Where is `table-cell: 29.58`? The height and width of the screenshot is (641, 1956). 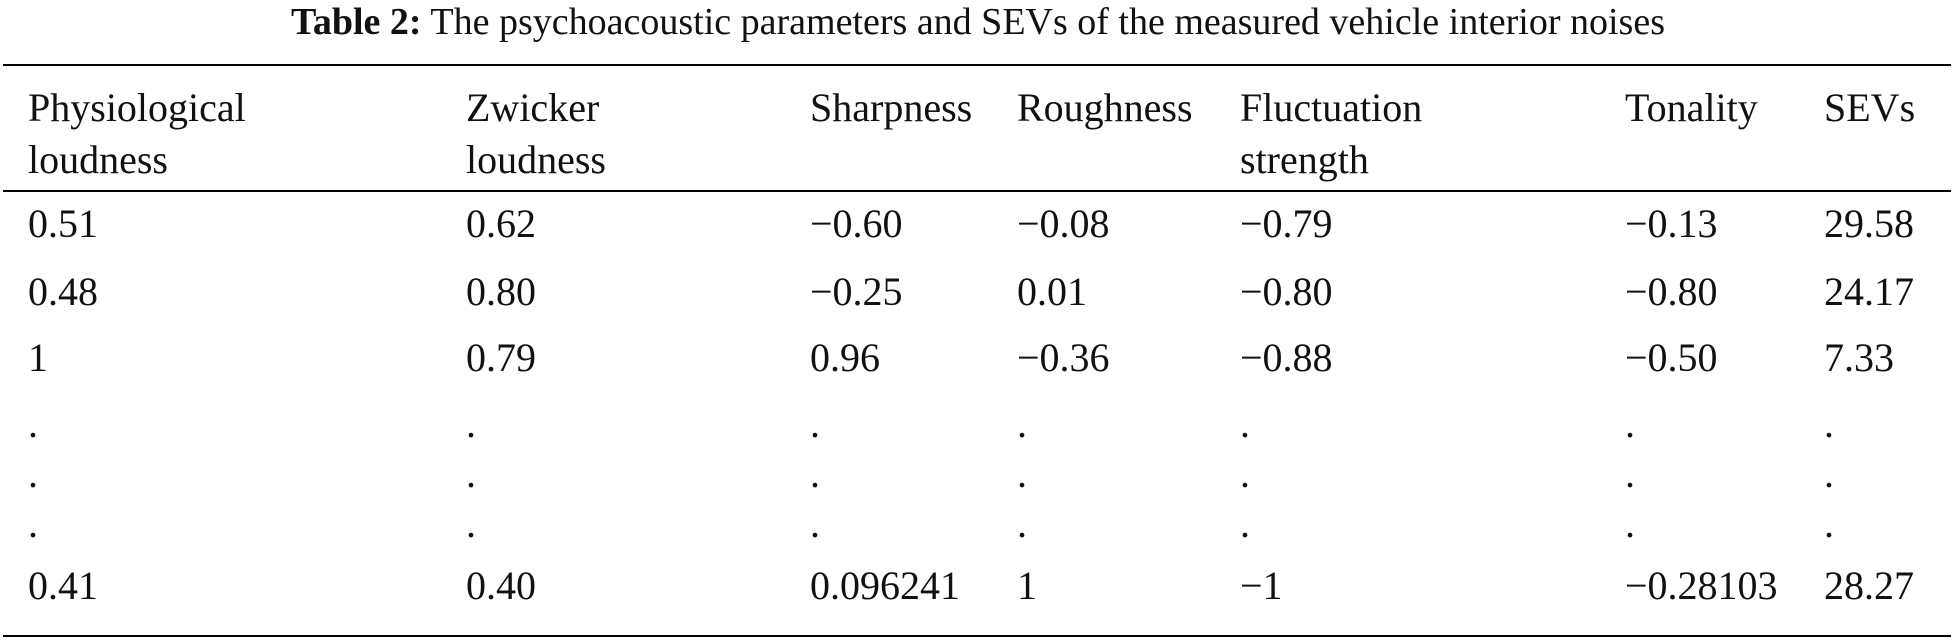
table-cell: 29.58 is located at coordinates (1869, 223).